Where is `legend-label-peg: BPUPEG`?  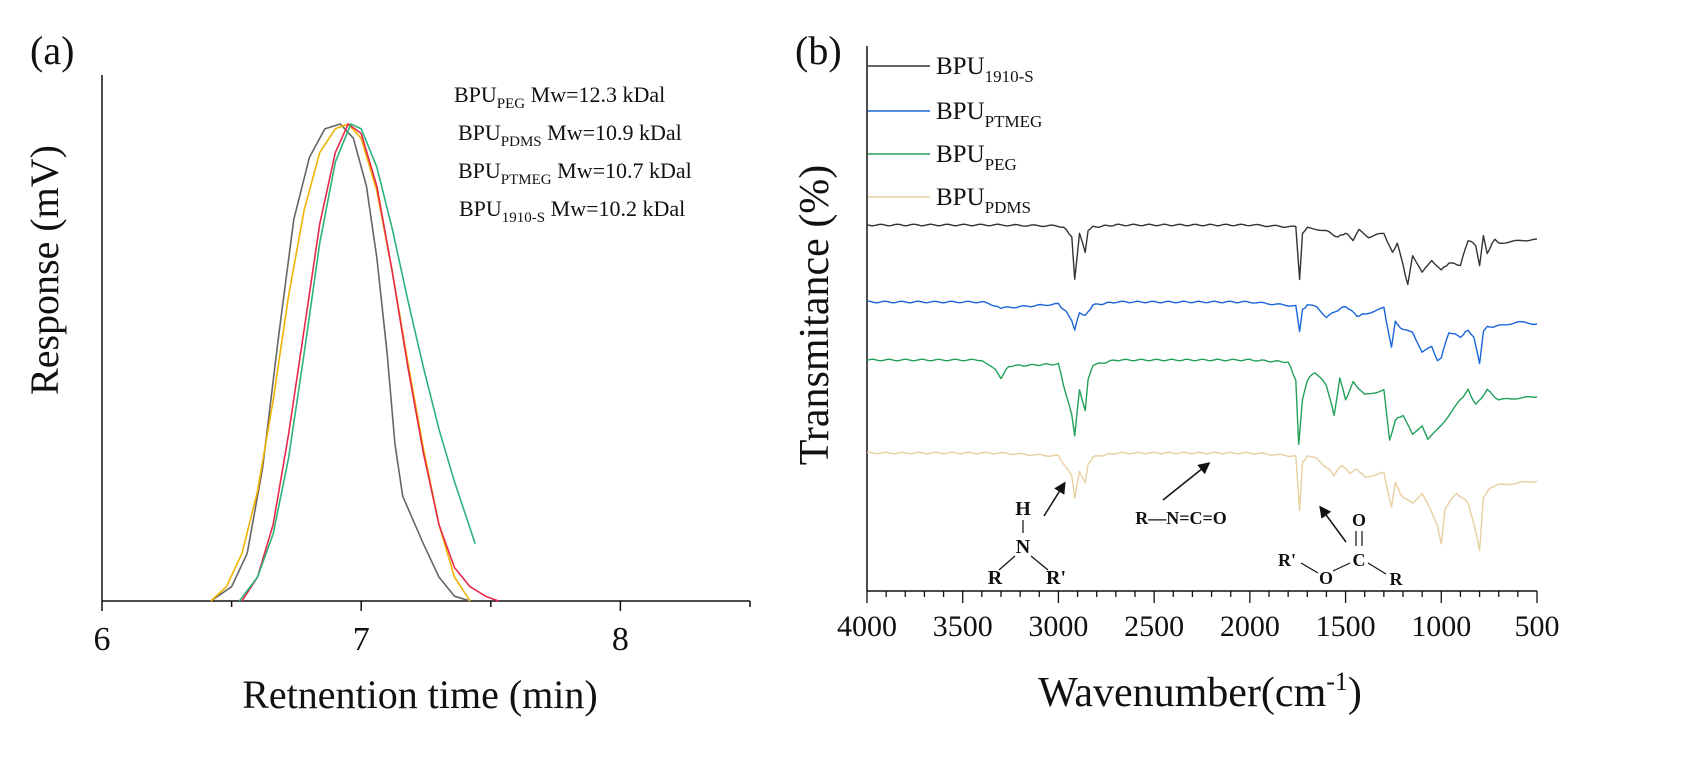
legend-label-peg: BPUPEG is located at coordinates (976, 157).